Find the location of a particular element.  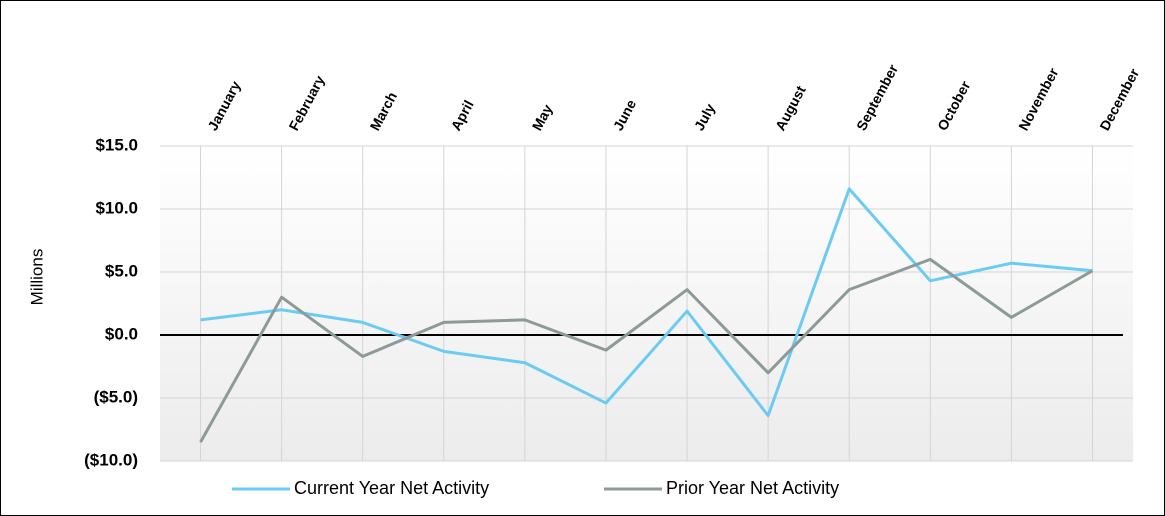

y-tick-label: $15.0 is located at coordinates (116, 144).